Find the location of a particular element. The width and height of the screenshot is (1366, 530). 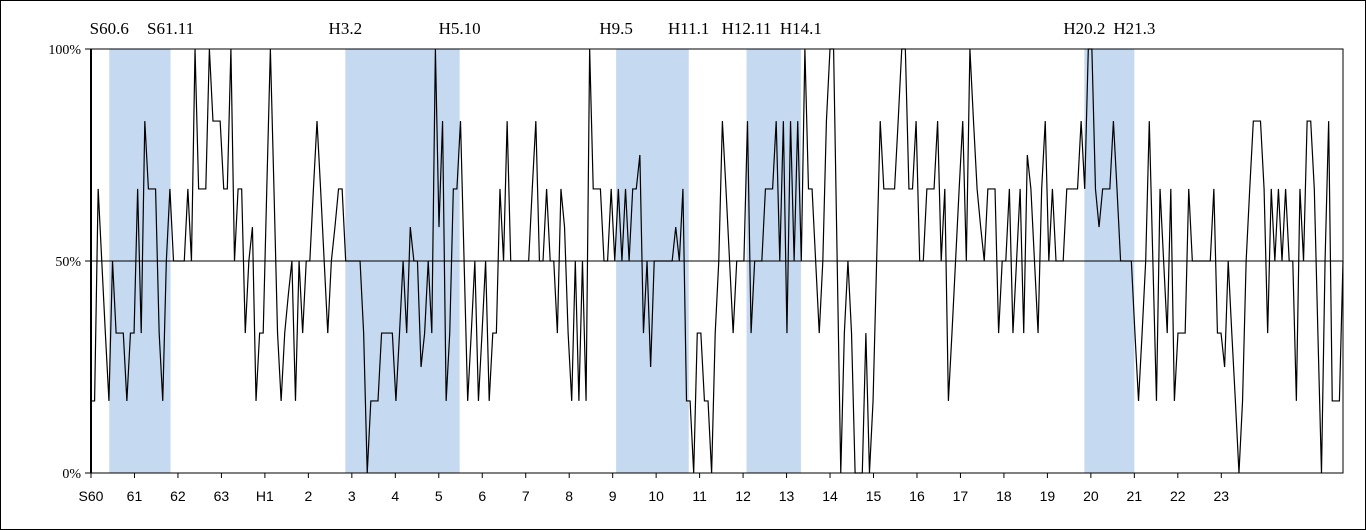

x-tick-label-22: 19 is located at coordinates (1048, 496).